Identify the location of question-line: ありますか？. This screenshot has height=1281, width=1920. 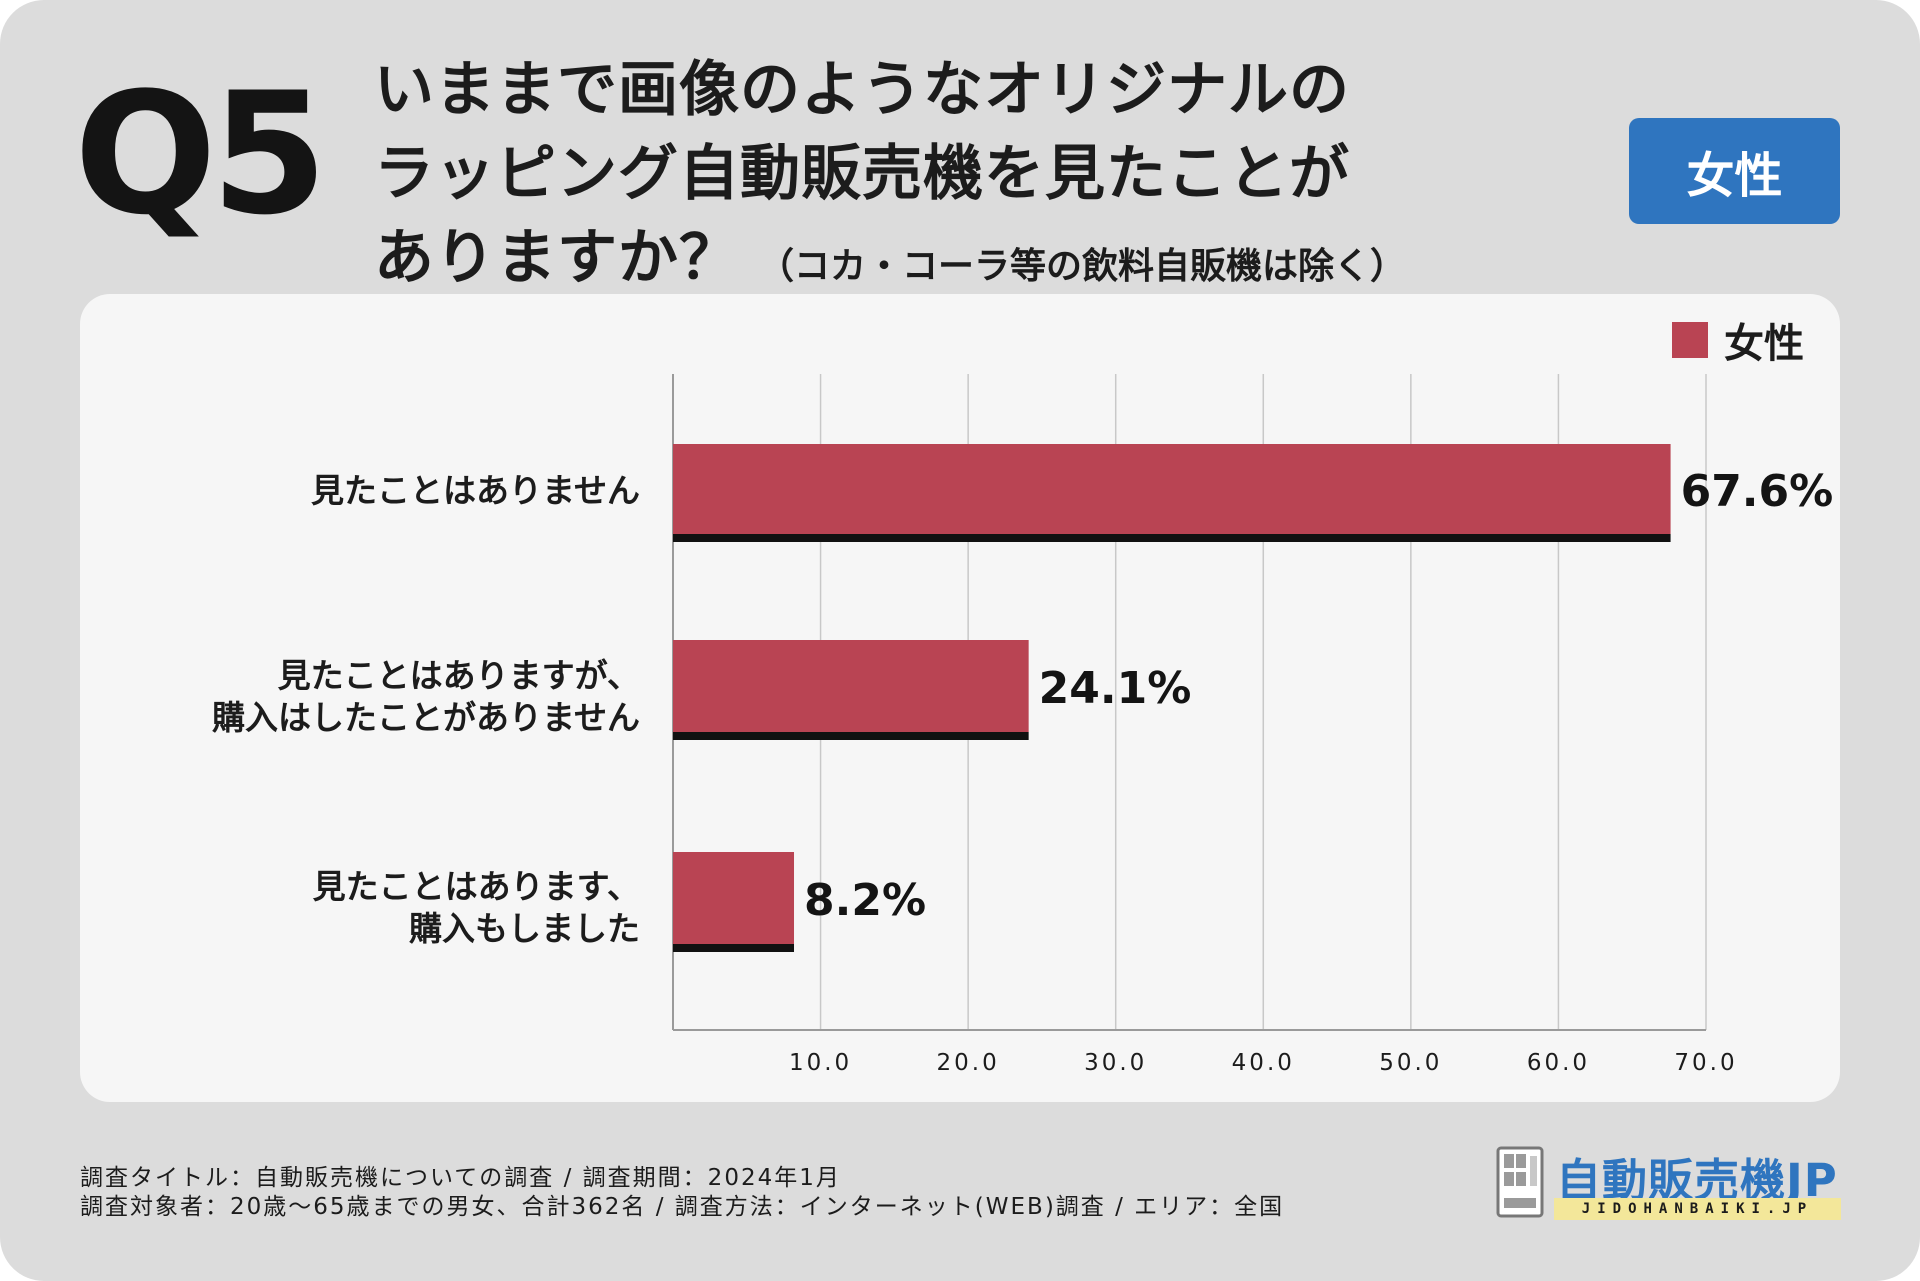
(557, 258).